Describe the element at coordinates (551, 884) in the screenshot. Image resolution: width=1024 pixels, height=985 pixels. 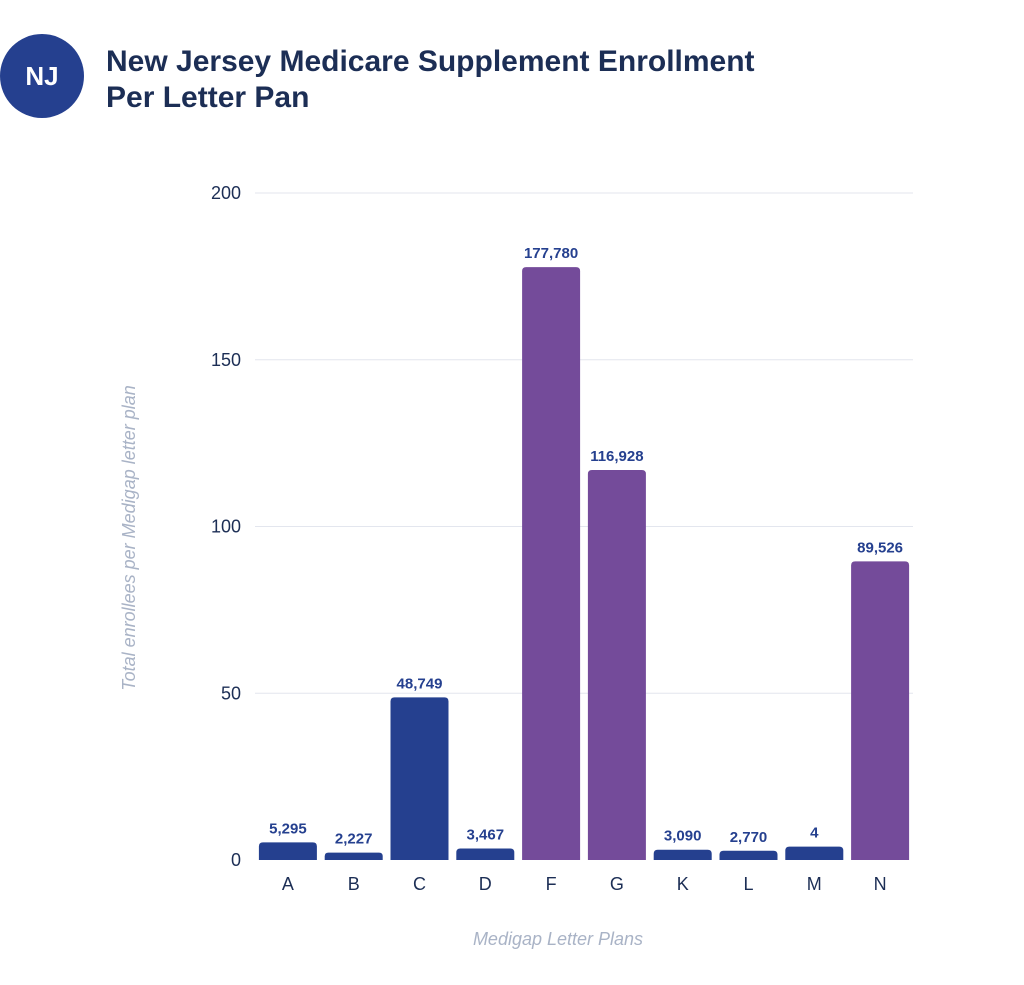
I see `x-tick-label-F: F` at that location.